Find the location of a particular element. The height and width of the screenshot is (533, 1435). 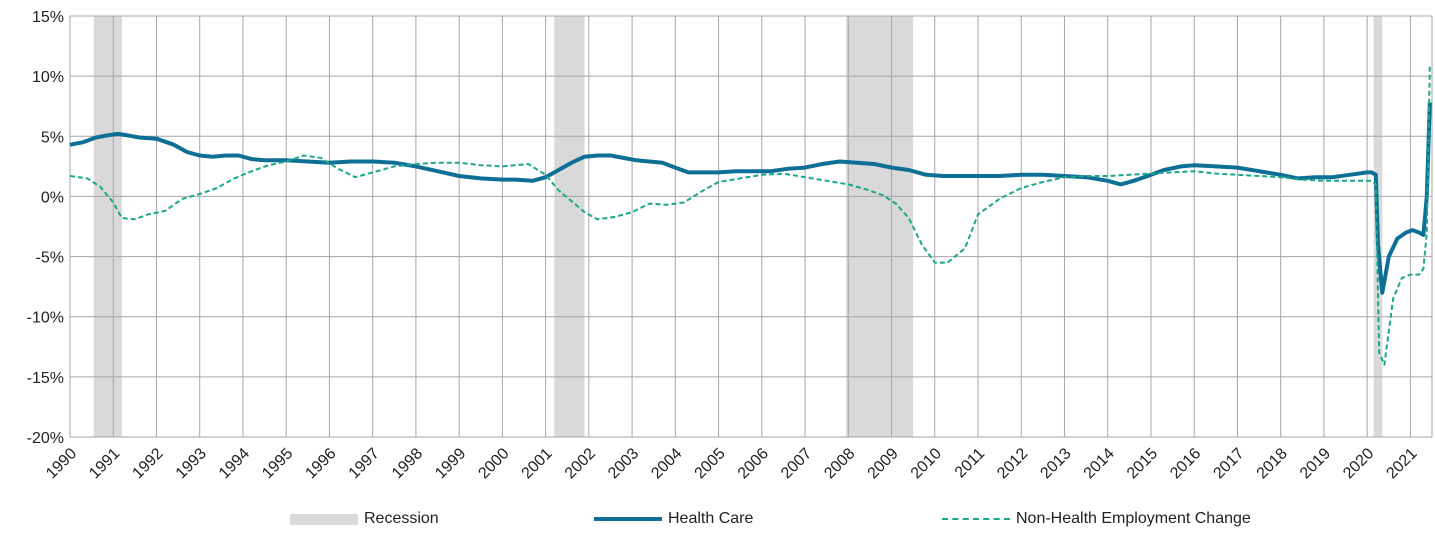

x-tick-label-2020: 2020 is located at coordinates (1358, 463).